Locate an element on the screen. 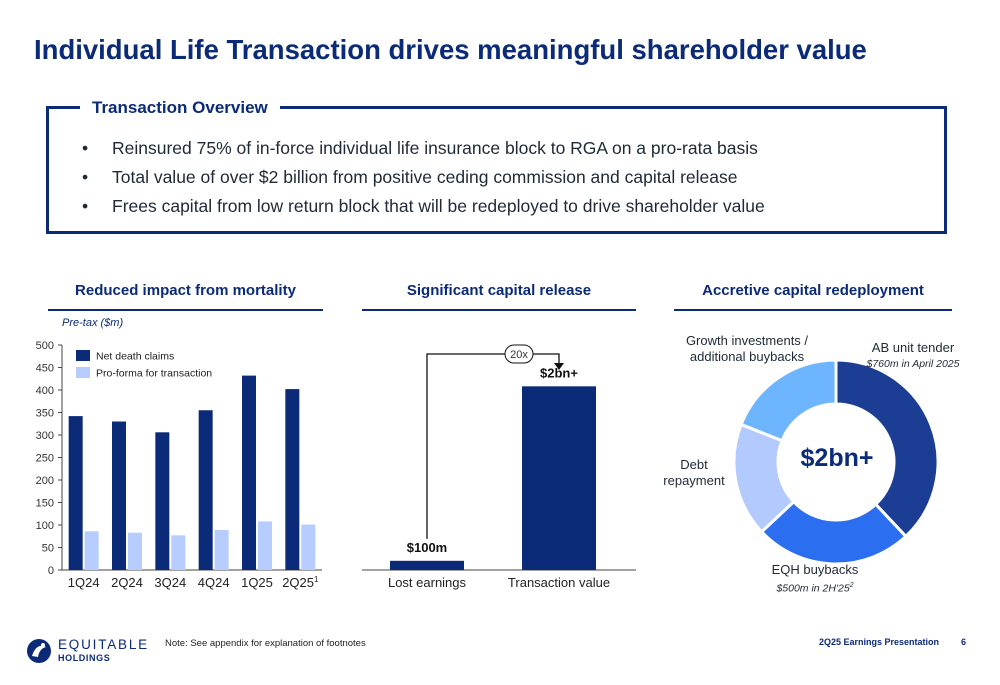 The image size is (1000, 685). equitable-logo: EQUITABLE HOLDINGS is located at coordinates (96, 651).